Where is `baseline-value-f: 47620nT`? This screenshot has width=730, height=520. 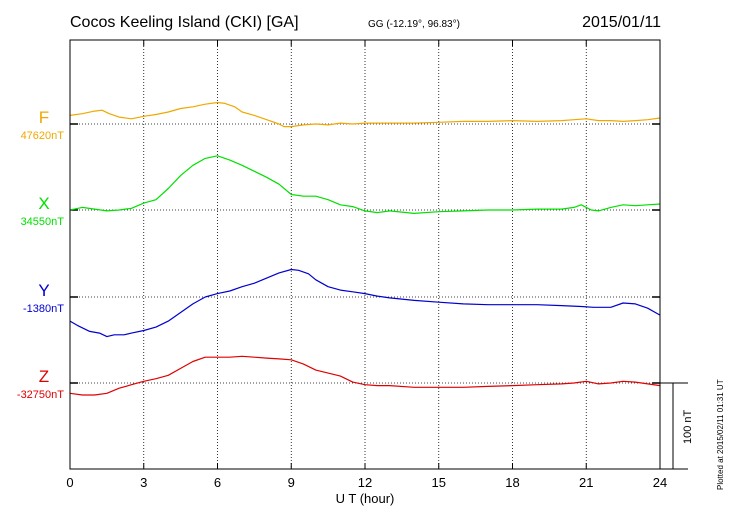
baseline-value-f: 47620nT is located at coordinates (43, 136).